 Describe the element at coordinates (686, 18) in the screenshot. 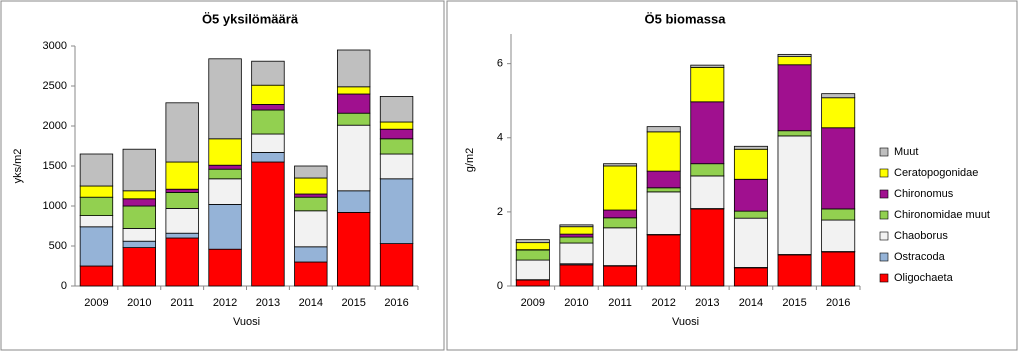

I see `chart-title: Ö5 biomassa` at that location.